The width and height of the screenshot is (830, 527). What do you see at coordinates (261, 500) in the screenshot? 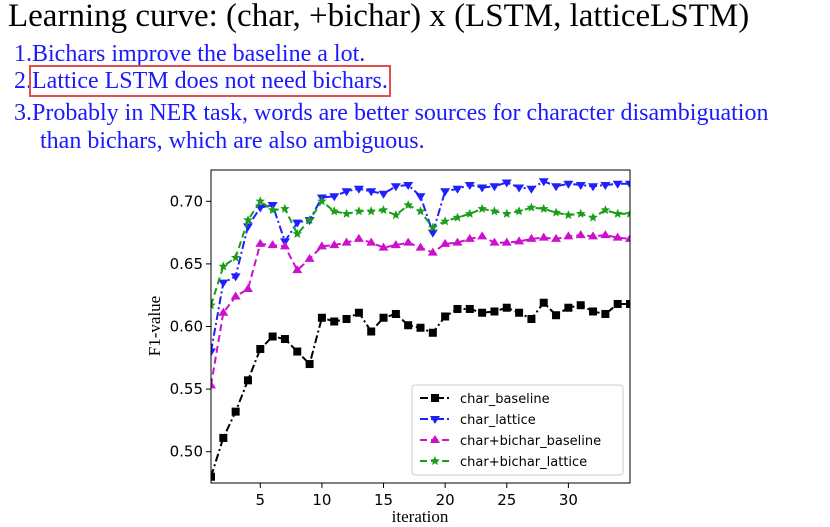
I see `x-tick-label: 5` at bounding box center [261, 500].